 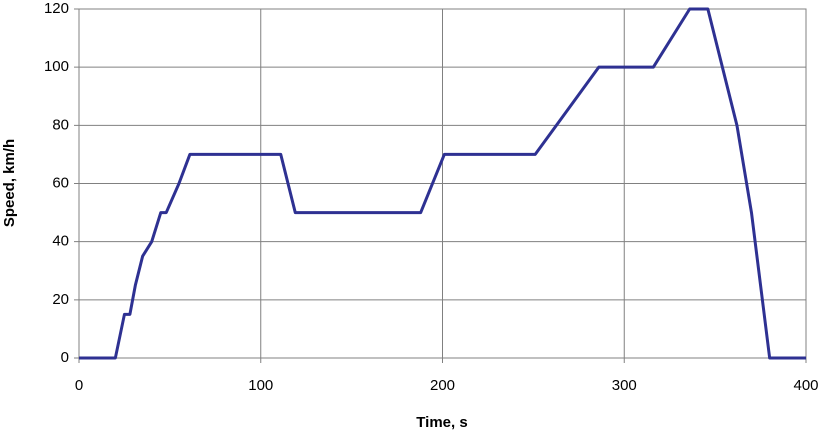 I want to click on x-tick-label: 400, so click(x=805, y=385).